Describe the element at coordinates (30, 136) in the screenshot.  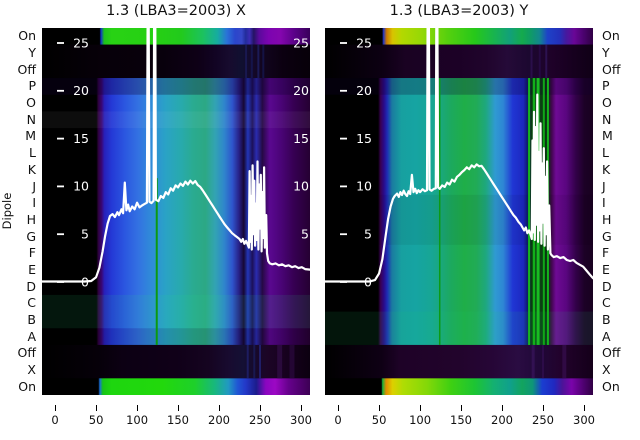
I see `dipole-label-left-6: M` at that location.